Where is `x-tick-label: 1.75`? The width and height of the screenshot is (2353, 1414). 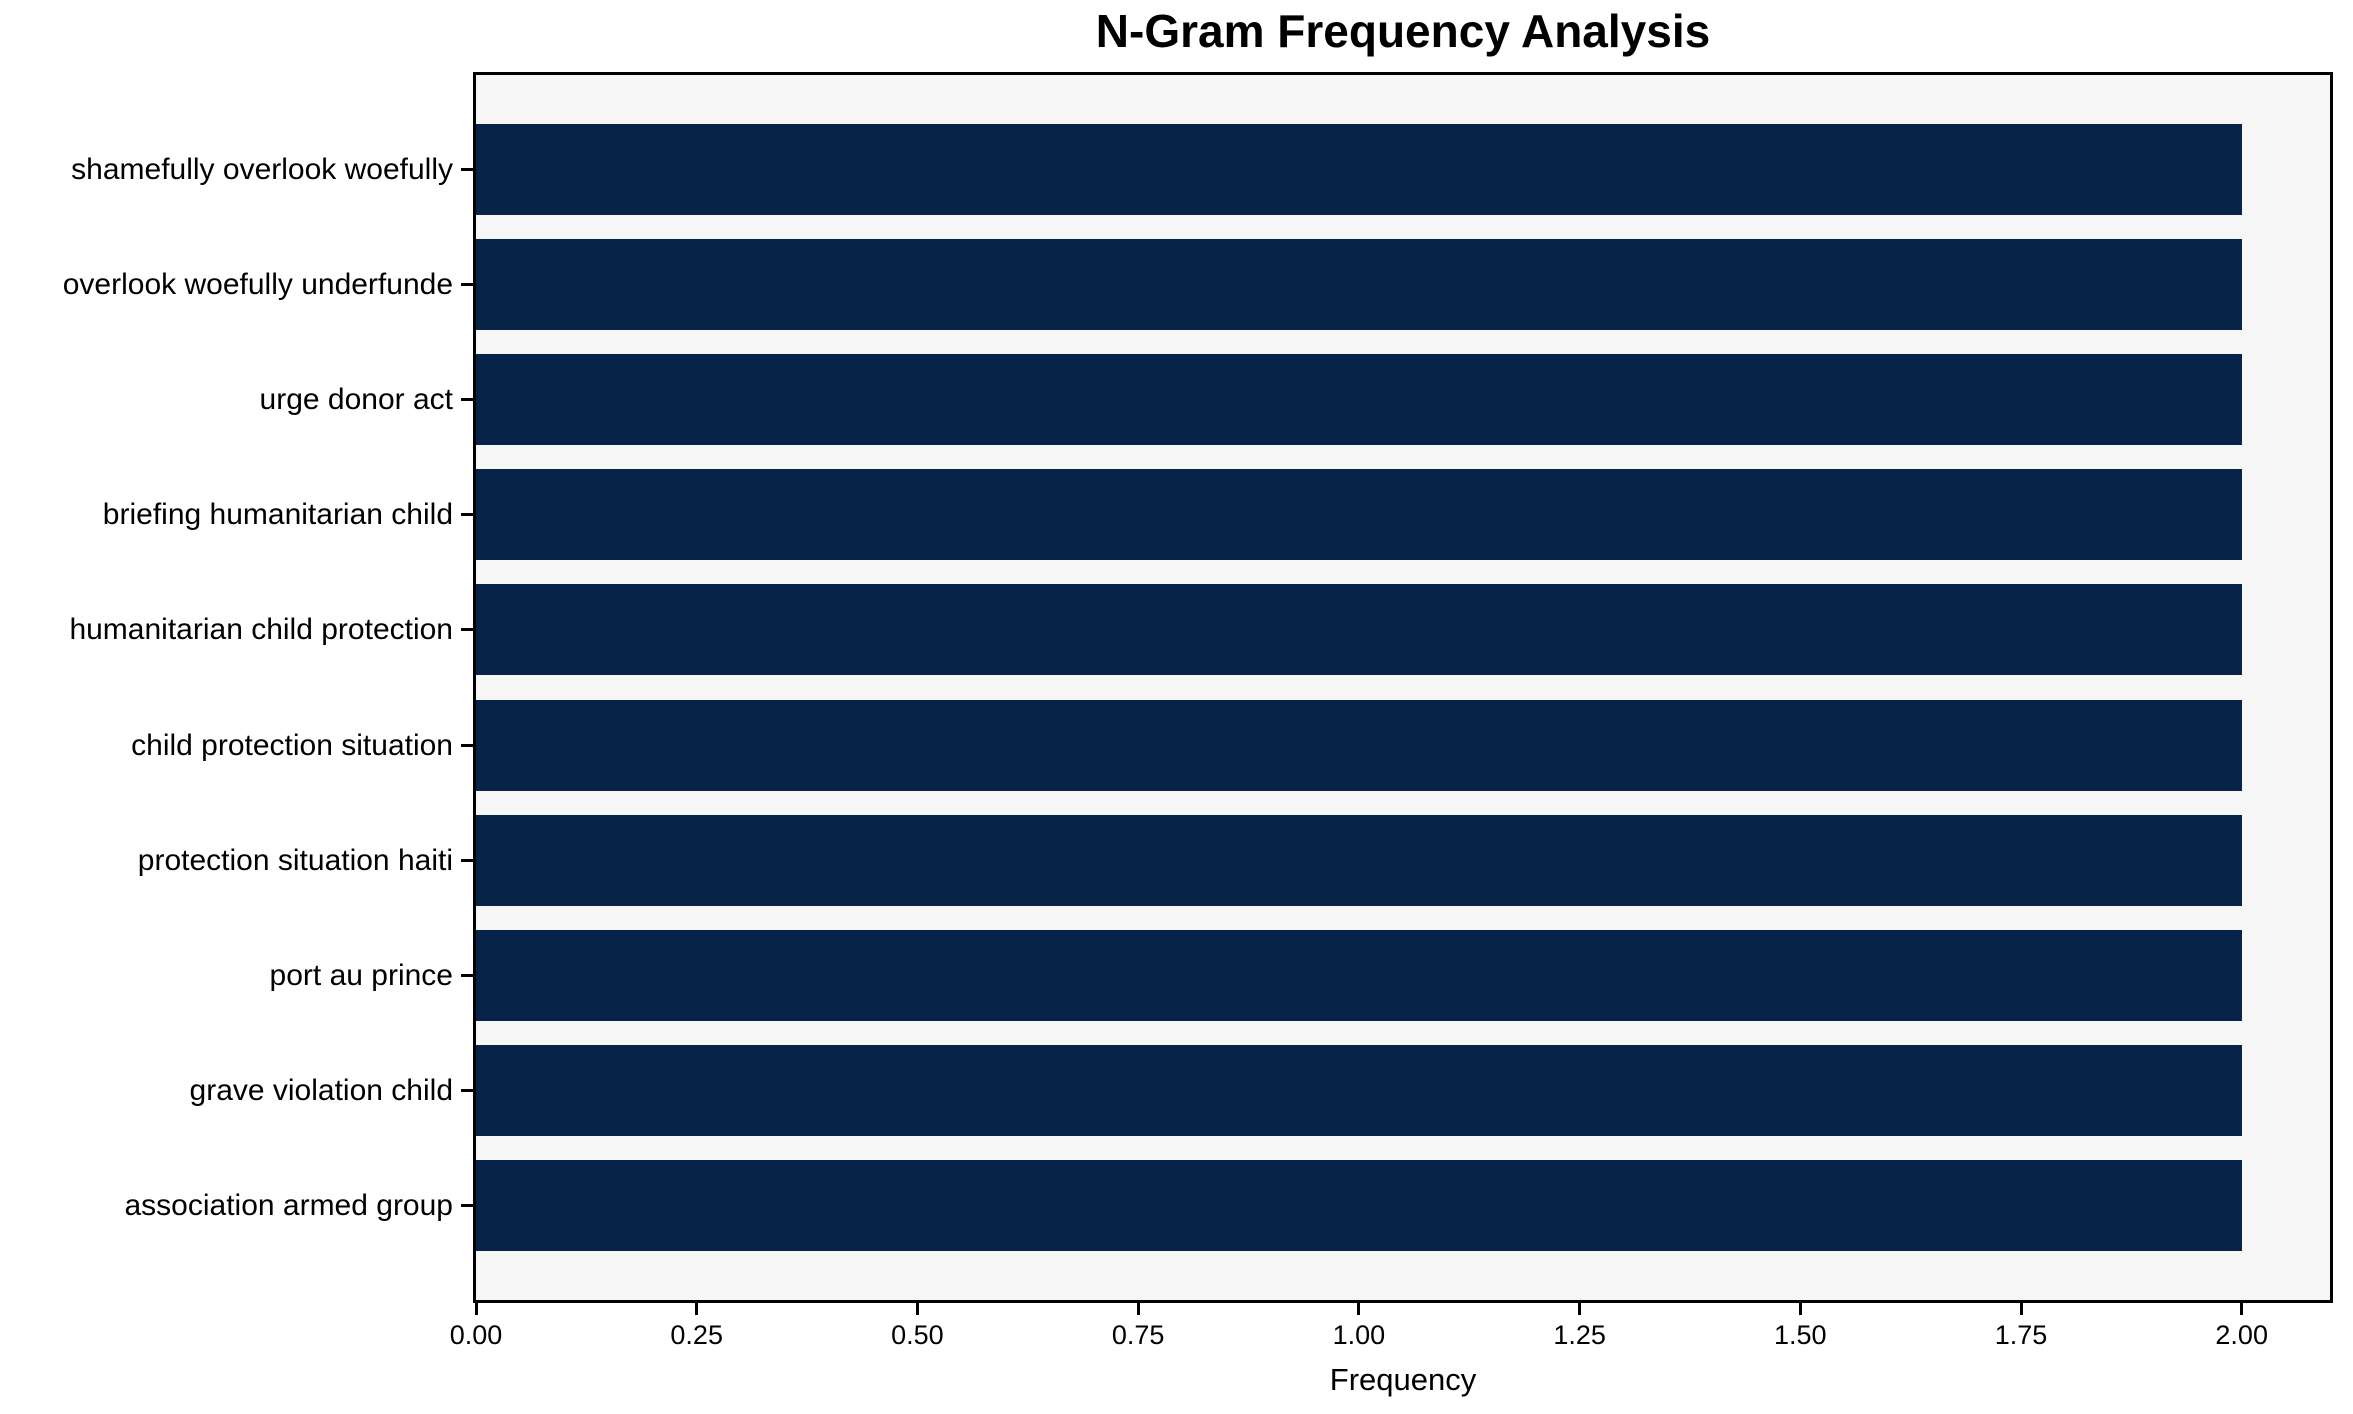 x-tick-label: 1.75 is located at coordinates (2021, 1335).